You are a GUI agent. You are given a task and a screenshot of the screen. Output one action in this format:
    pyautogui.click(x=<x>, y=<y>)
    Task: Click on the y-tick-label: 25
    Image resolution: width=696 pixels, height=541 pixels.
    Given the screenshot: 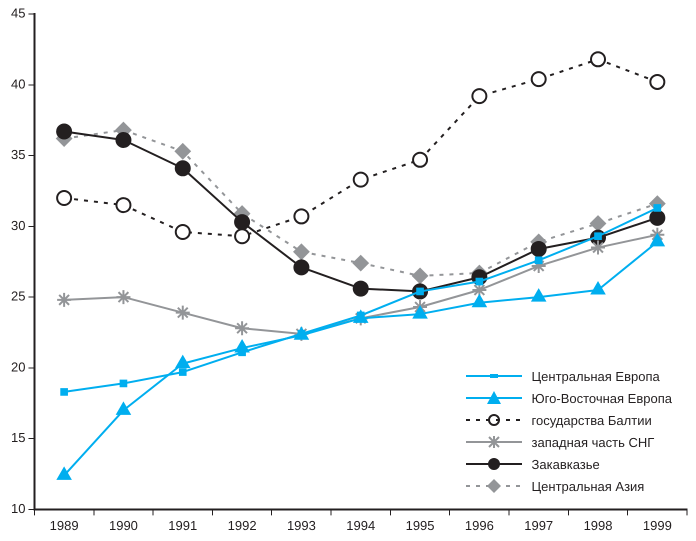 What is the action you would take?
    pyautogui.click(x=18, y=296)
    